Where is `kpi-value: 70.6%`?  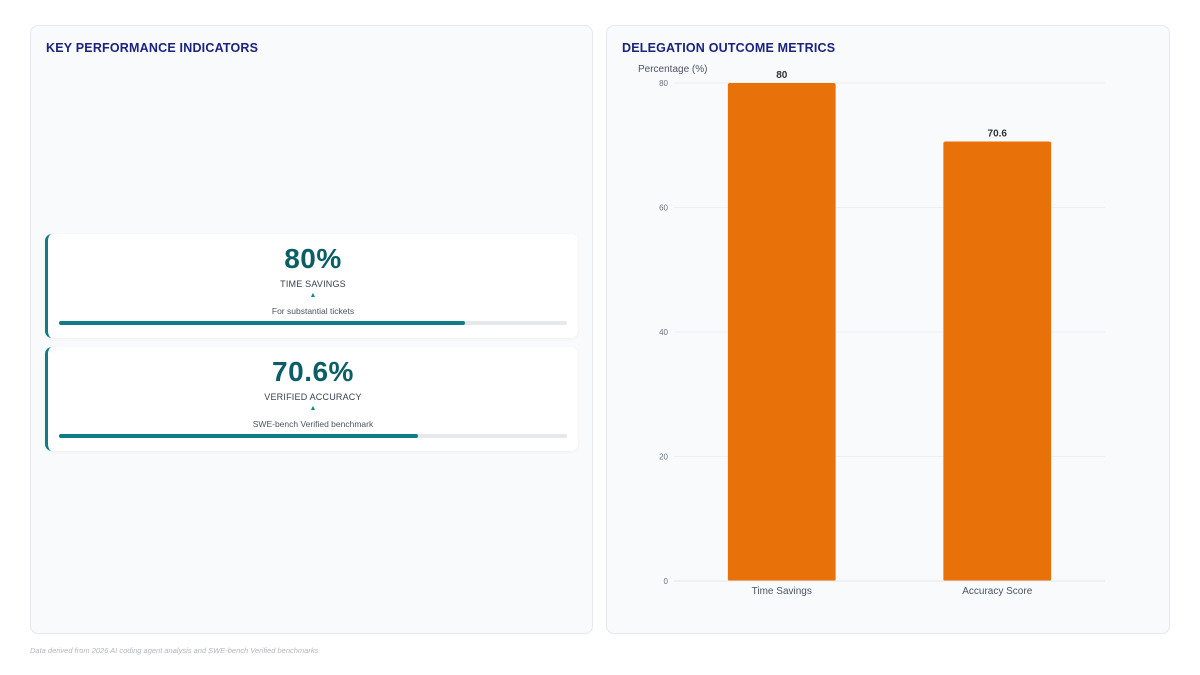
kpi-value: 70.6% is located at coordinates (313, 371).